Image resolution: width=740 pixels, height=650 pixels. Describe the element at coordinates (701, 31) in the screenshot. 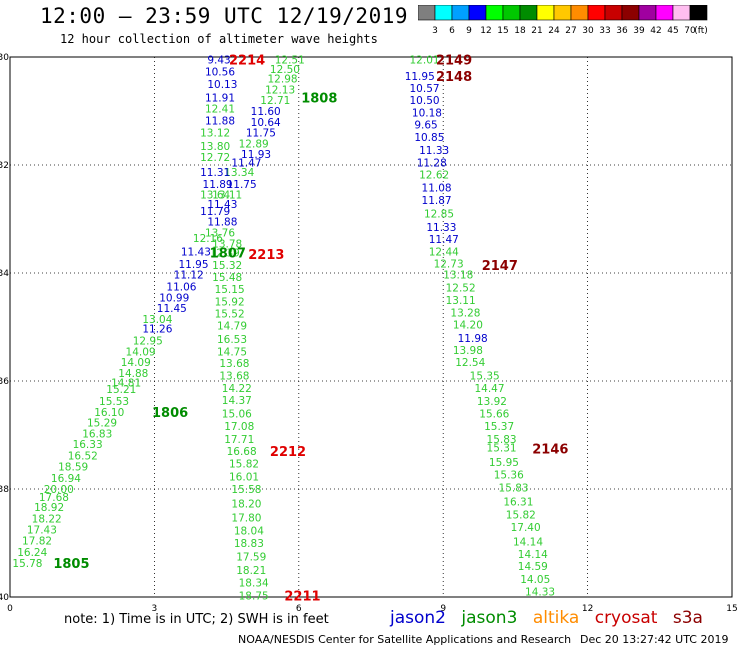

I see `colorbar-unit: (ft)` at that location.